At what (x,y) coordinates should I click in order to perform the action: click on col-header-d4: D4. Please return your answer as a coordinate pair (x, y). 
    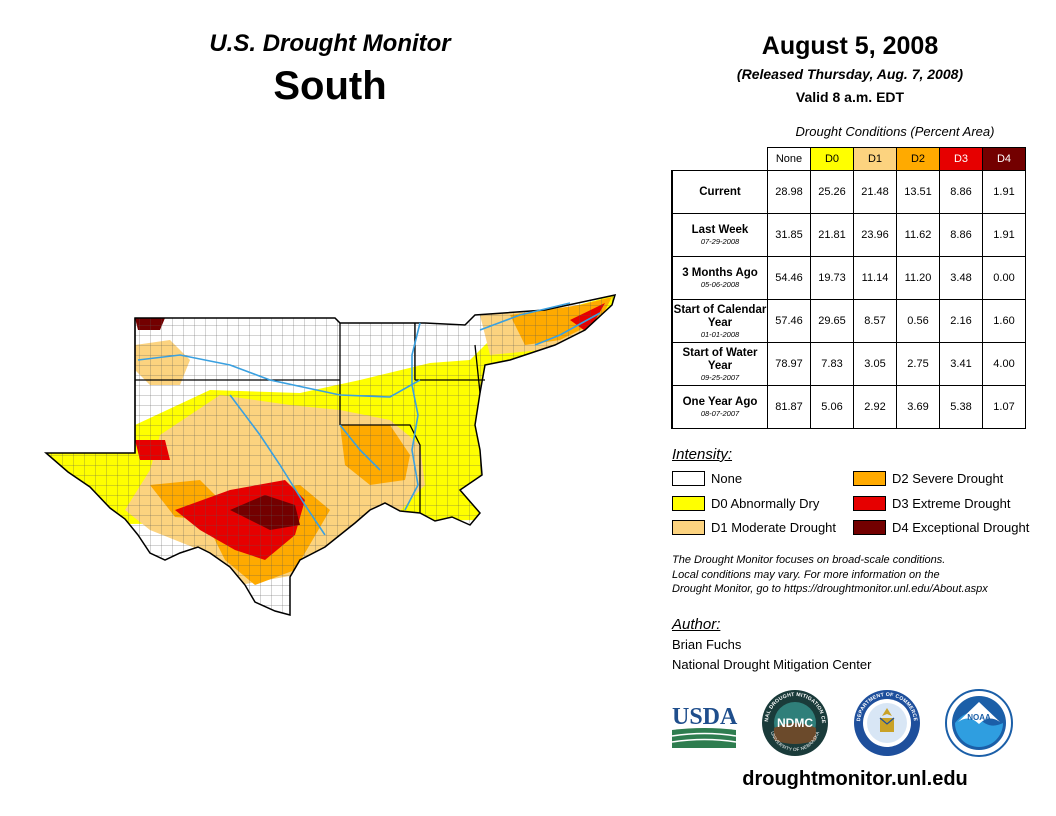
    Looking at the image, I should click on (1004, 159).